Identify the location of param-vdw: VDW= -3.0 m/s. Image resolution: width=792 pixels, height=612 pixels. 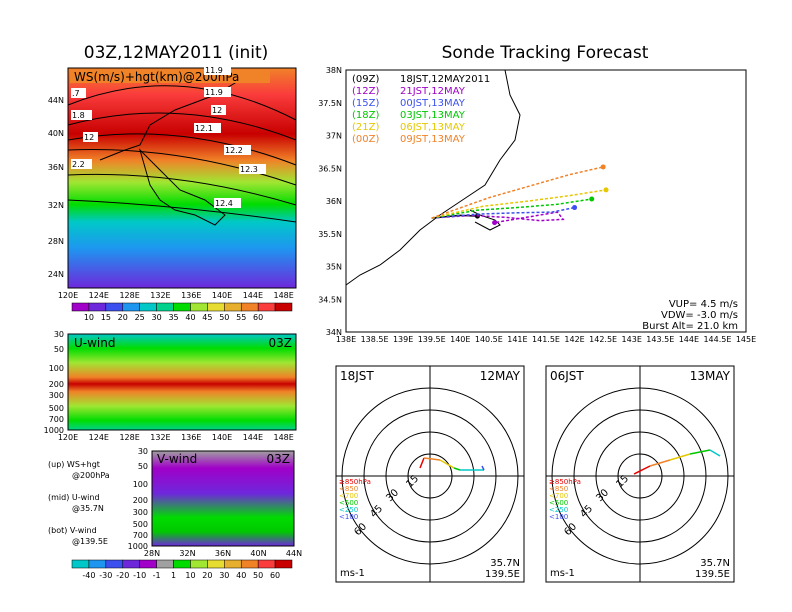
(699, 315).